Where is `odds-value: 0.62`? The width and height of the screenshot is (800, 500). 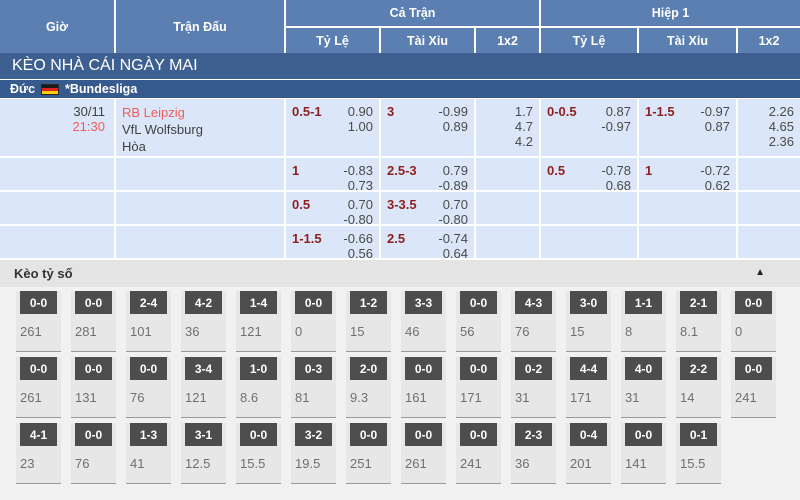
odds-value: 0.62 is located at coordinates (717, 185).